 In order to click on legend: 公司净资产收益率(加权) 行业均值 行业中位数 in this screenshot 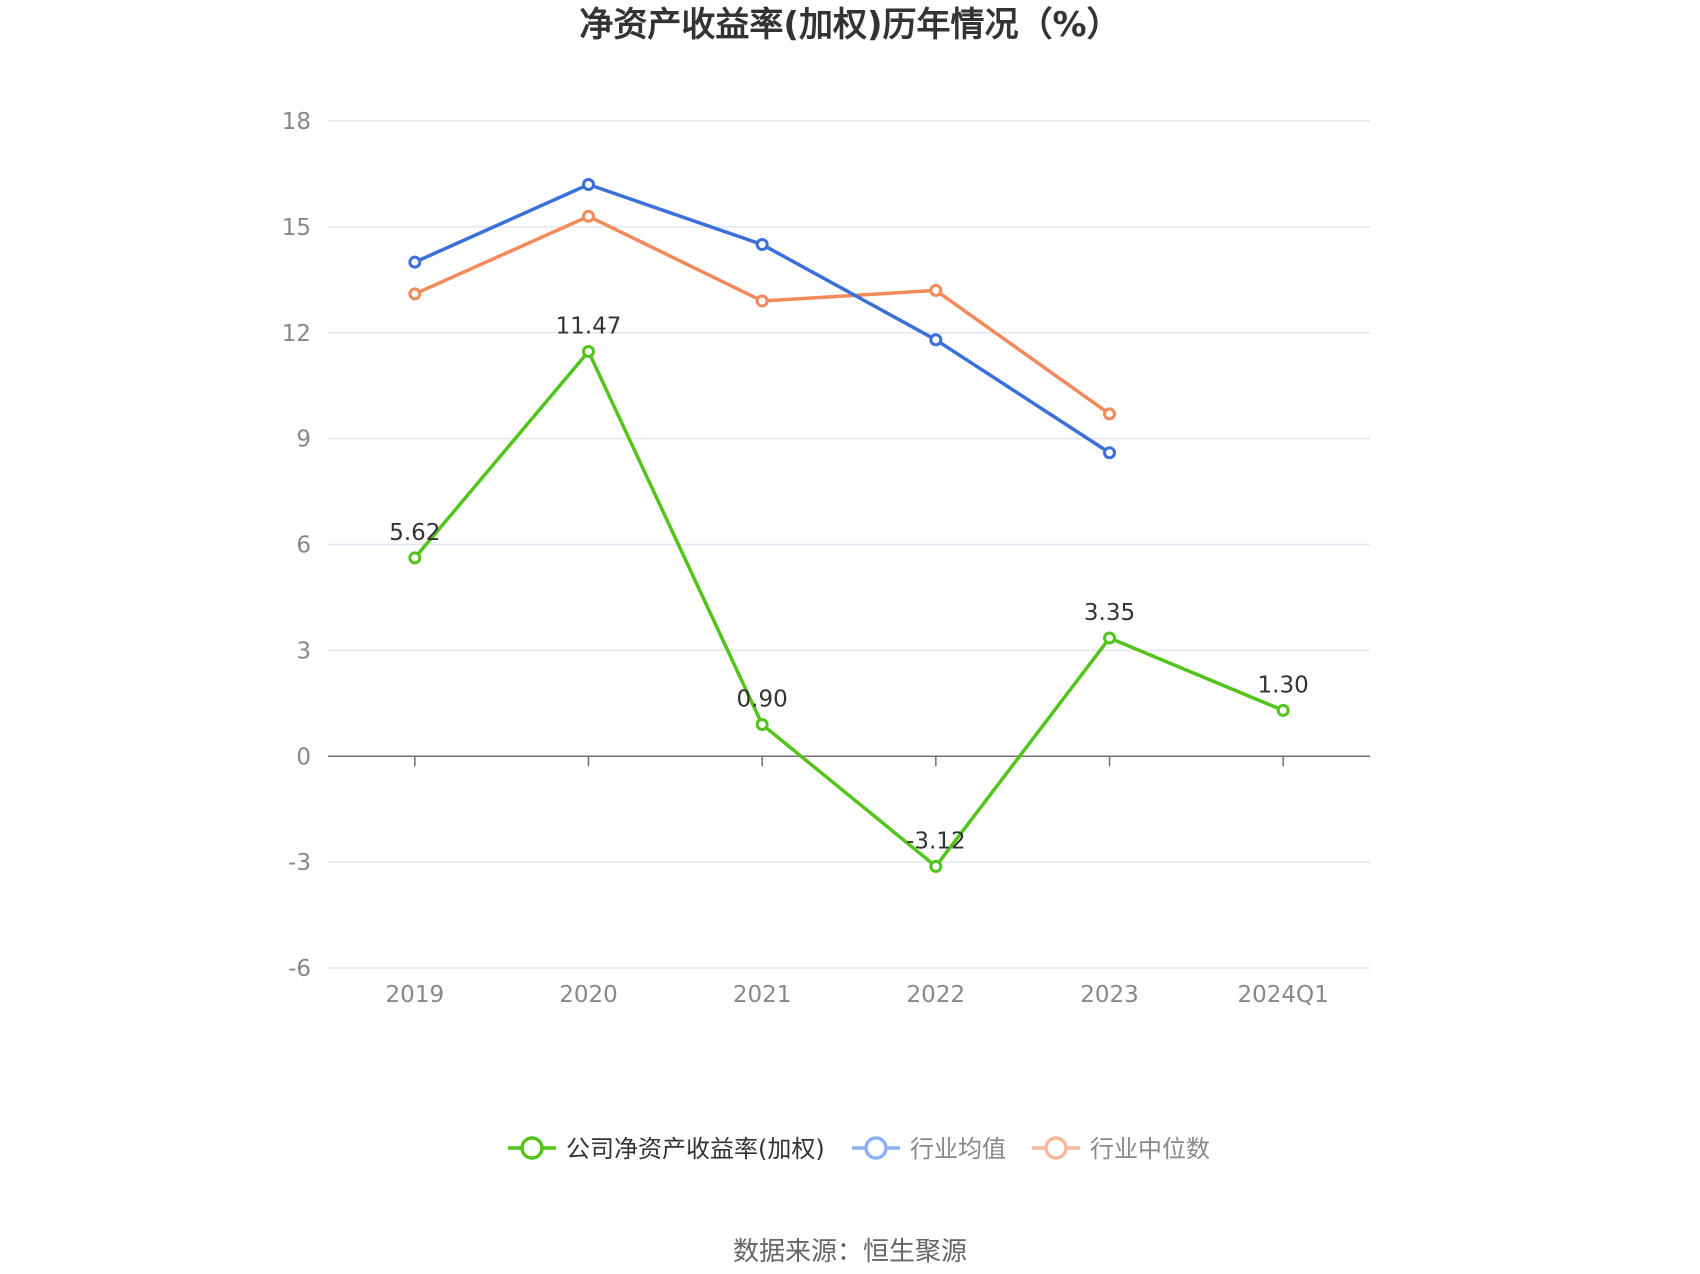, I will do `click(859, 1149)`.